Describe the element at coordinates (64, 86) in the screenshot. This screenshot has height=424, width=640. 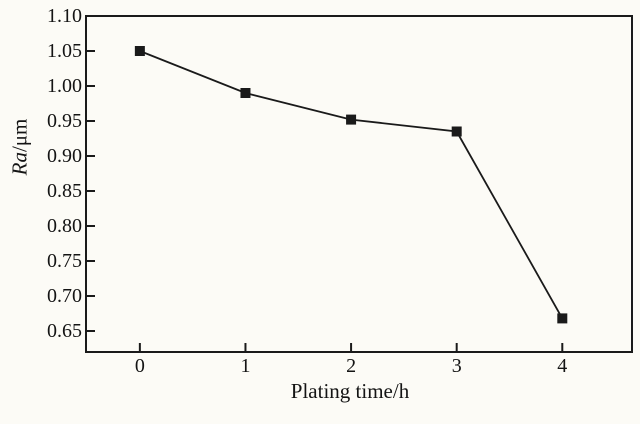
I see `y-tick-label: 1.00` at that location.